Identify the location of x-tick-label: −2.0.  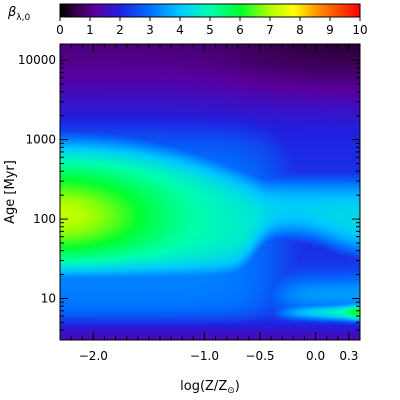
(93, 356).